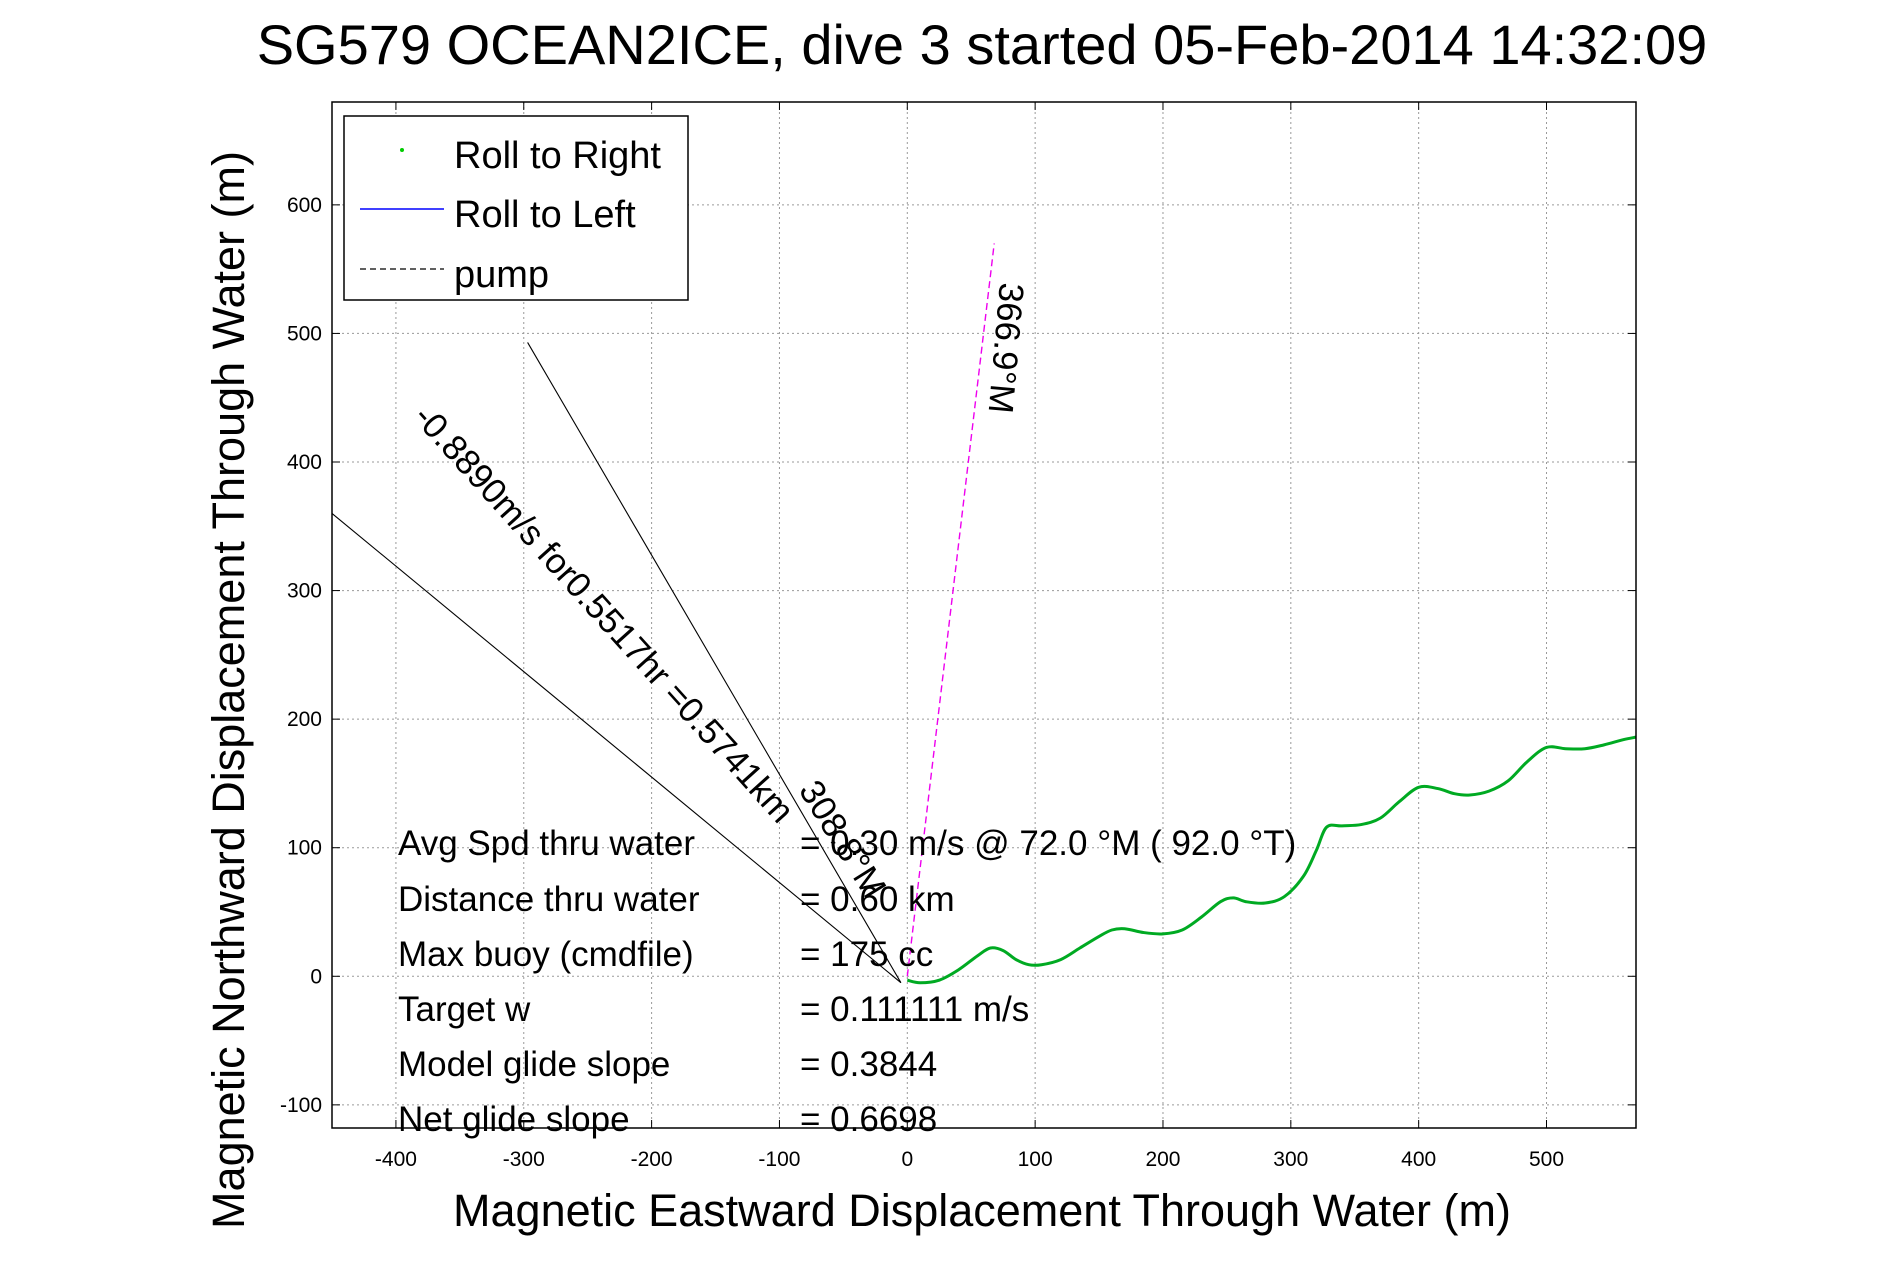 The image size is (1891, 1262). Describe the element at coordinates (1048, 843) in the screenshot. I see `ann-avg-speed-value: = 0.30 m/s @ 72.0 °M ( 92.0 °T)` at that location.